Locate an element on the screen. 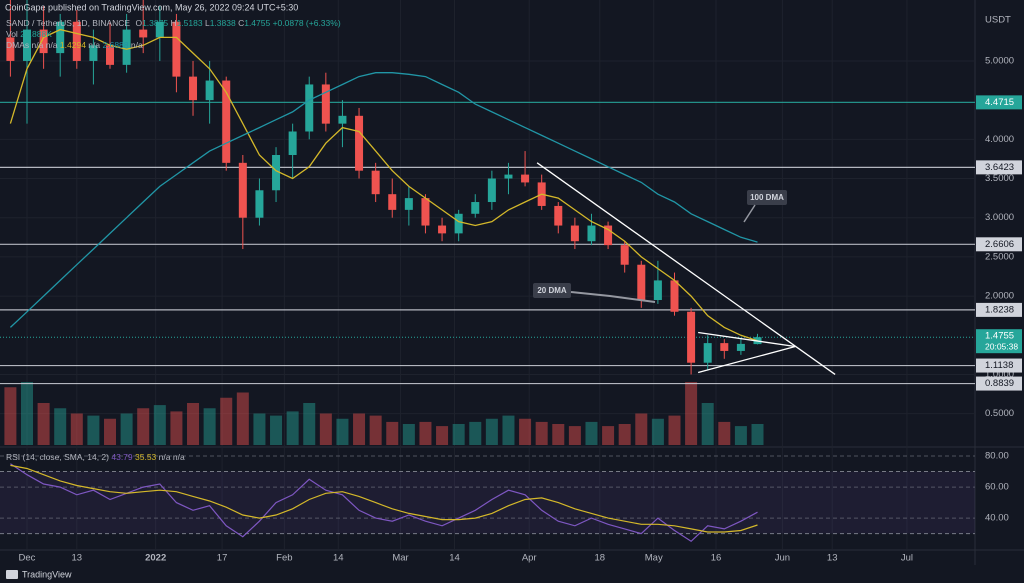 Image resolution: width=1024 pixels, height=583 pixels. level-label: 1.8238 is located at coordinates (999, 309).